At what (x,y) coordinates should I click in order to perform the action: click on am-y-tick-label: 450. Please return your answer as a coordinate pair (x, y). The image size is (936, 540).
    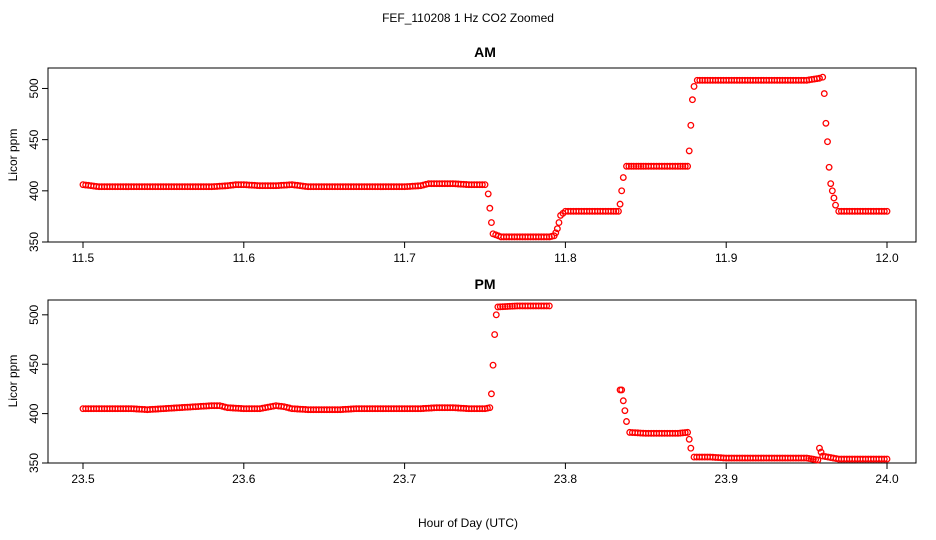
    Looking at the image, I should click on (34, 139).